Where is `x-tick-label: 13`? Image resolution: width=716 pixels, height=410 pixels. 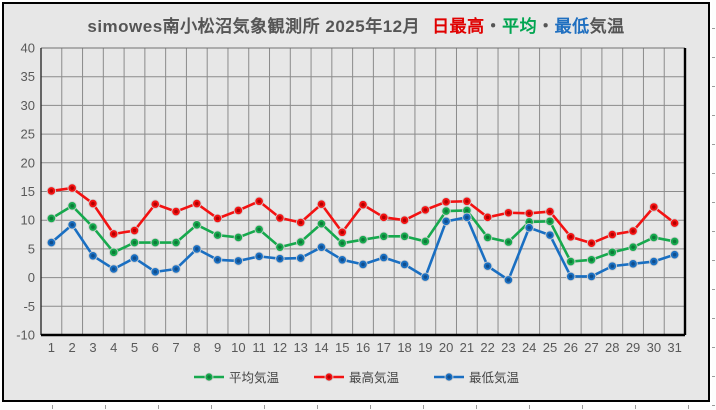 x-tick-label: 13 is located at coordinates (300, 347).